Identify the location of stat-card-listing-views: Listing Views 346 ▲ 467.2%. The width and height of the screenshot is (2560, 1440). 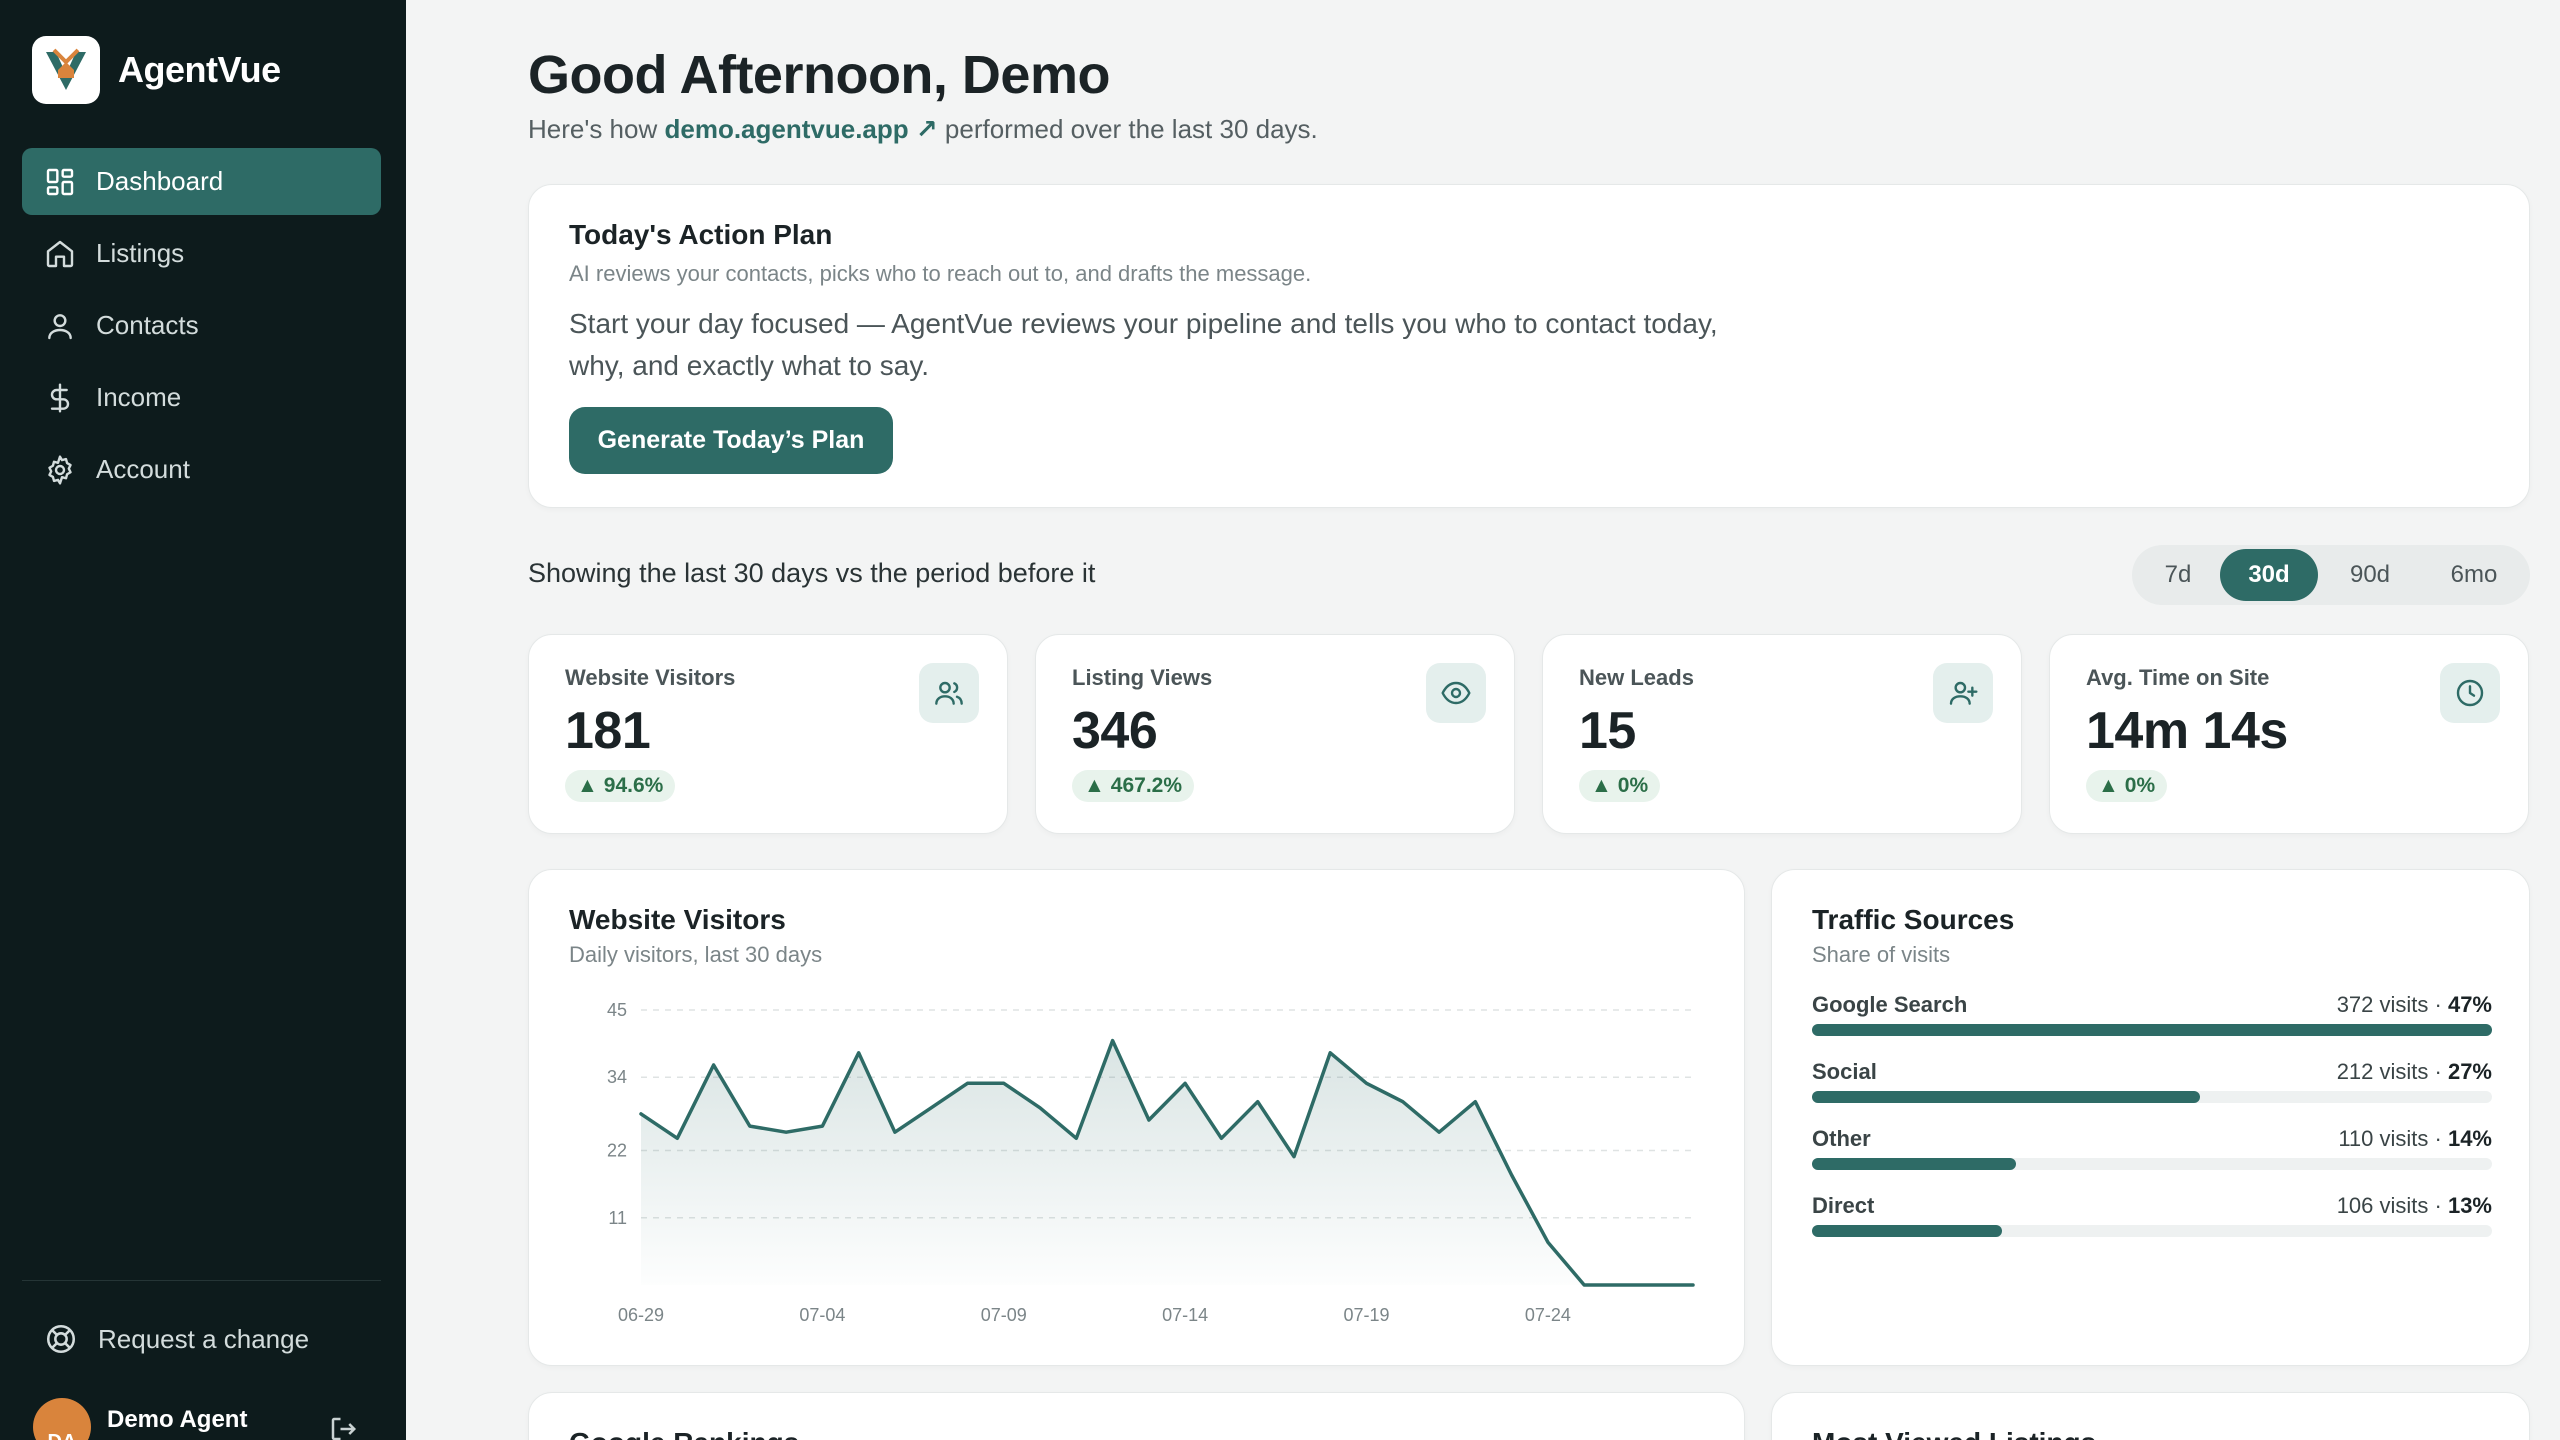
(1275, 734).